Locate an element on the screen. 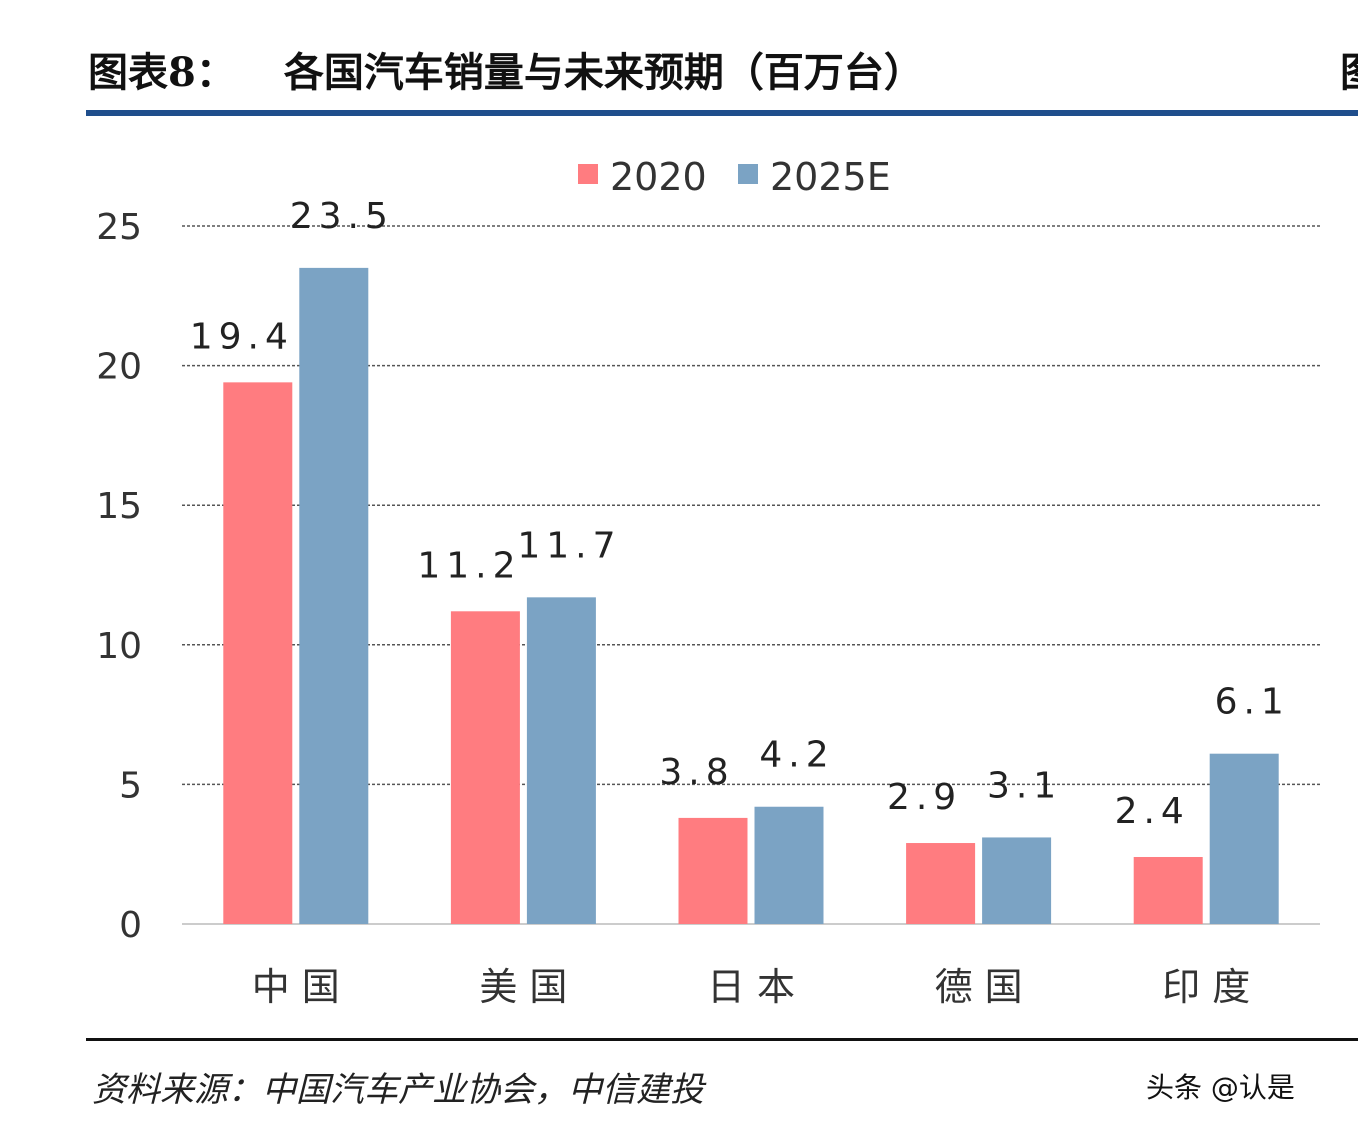 The width and height of the screenshot is (1358, 1132). legend-swatch-2025E is located at coordinates (748, 174).